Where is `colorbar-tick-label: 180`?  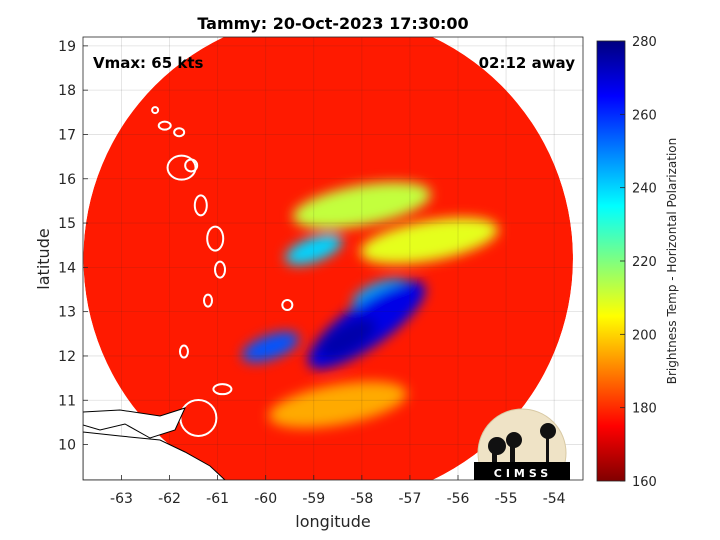 colorbar-tick-label: 180 is located at coordinates (644, 409).